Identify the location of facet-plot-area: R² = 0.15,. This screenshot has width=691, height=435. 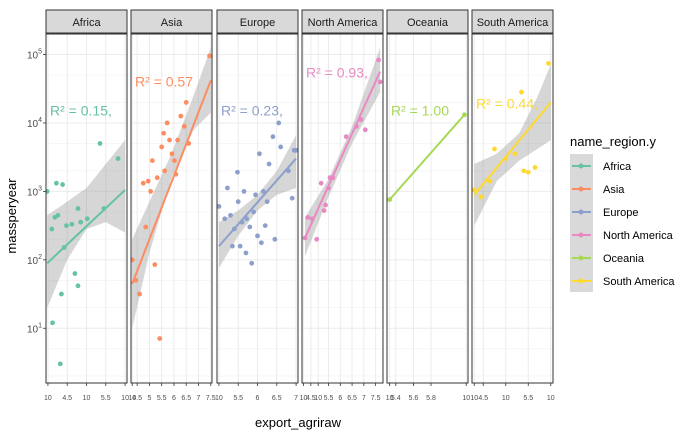
(86, 208).